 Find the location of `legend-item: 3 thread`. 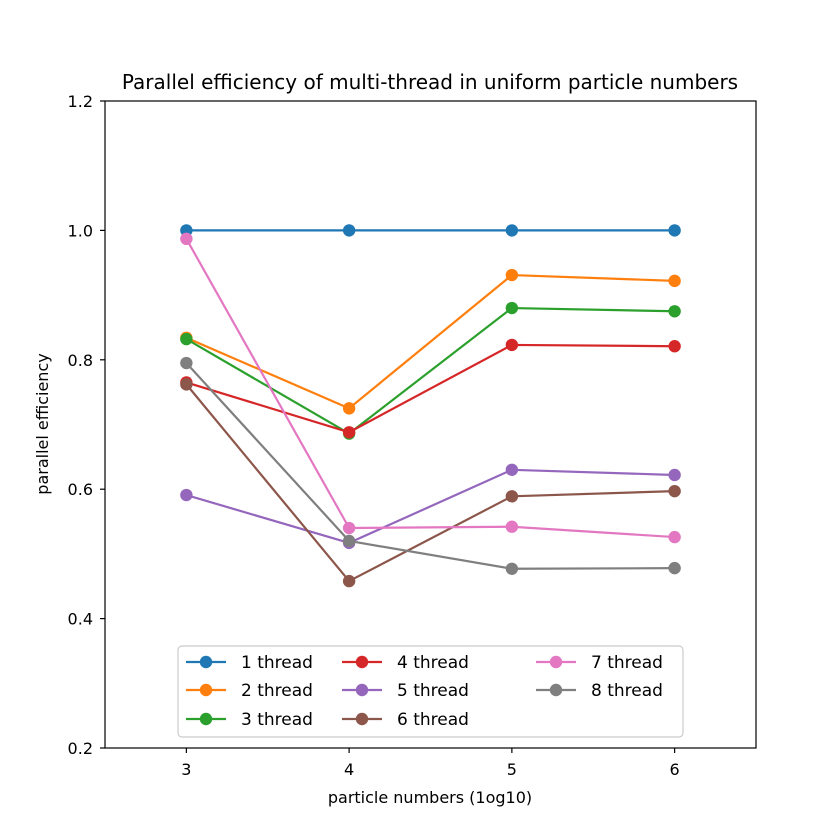

legend-item: 3 thread is located at coordinates (249, 720).